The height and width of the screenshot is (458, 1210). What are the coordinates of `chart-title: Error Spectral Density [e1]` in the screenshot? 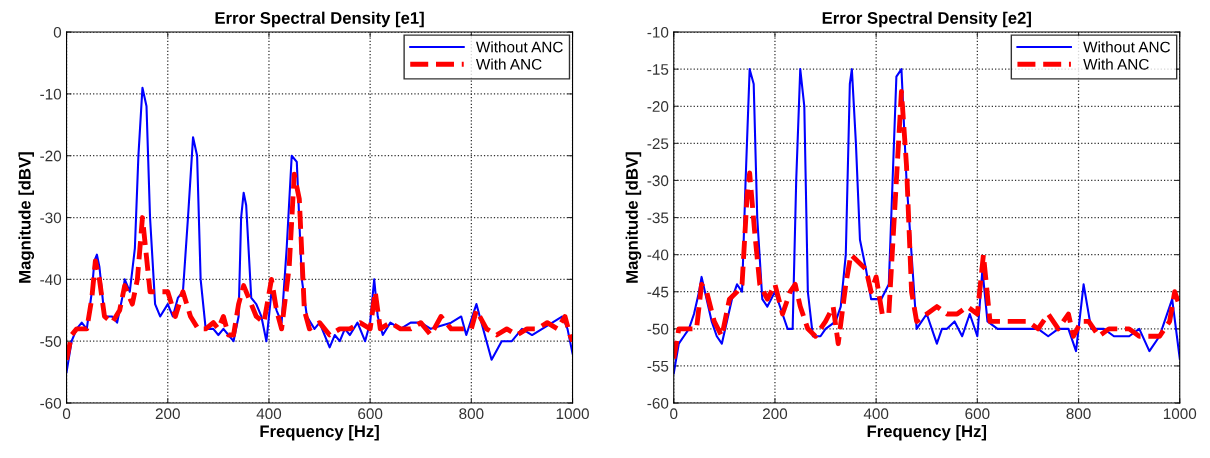 It's located at (319, 19).